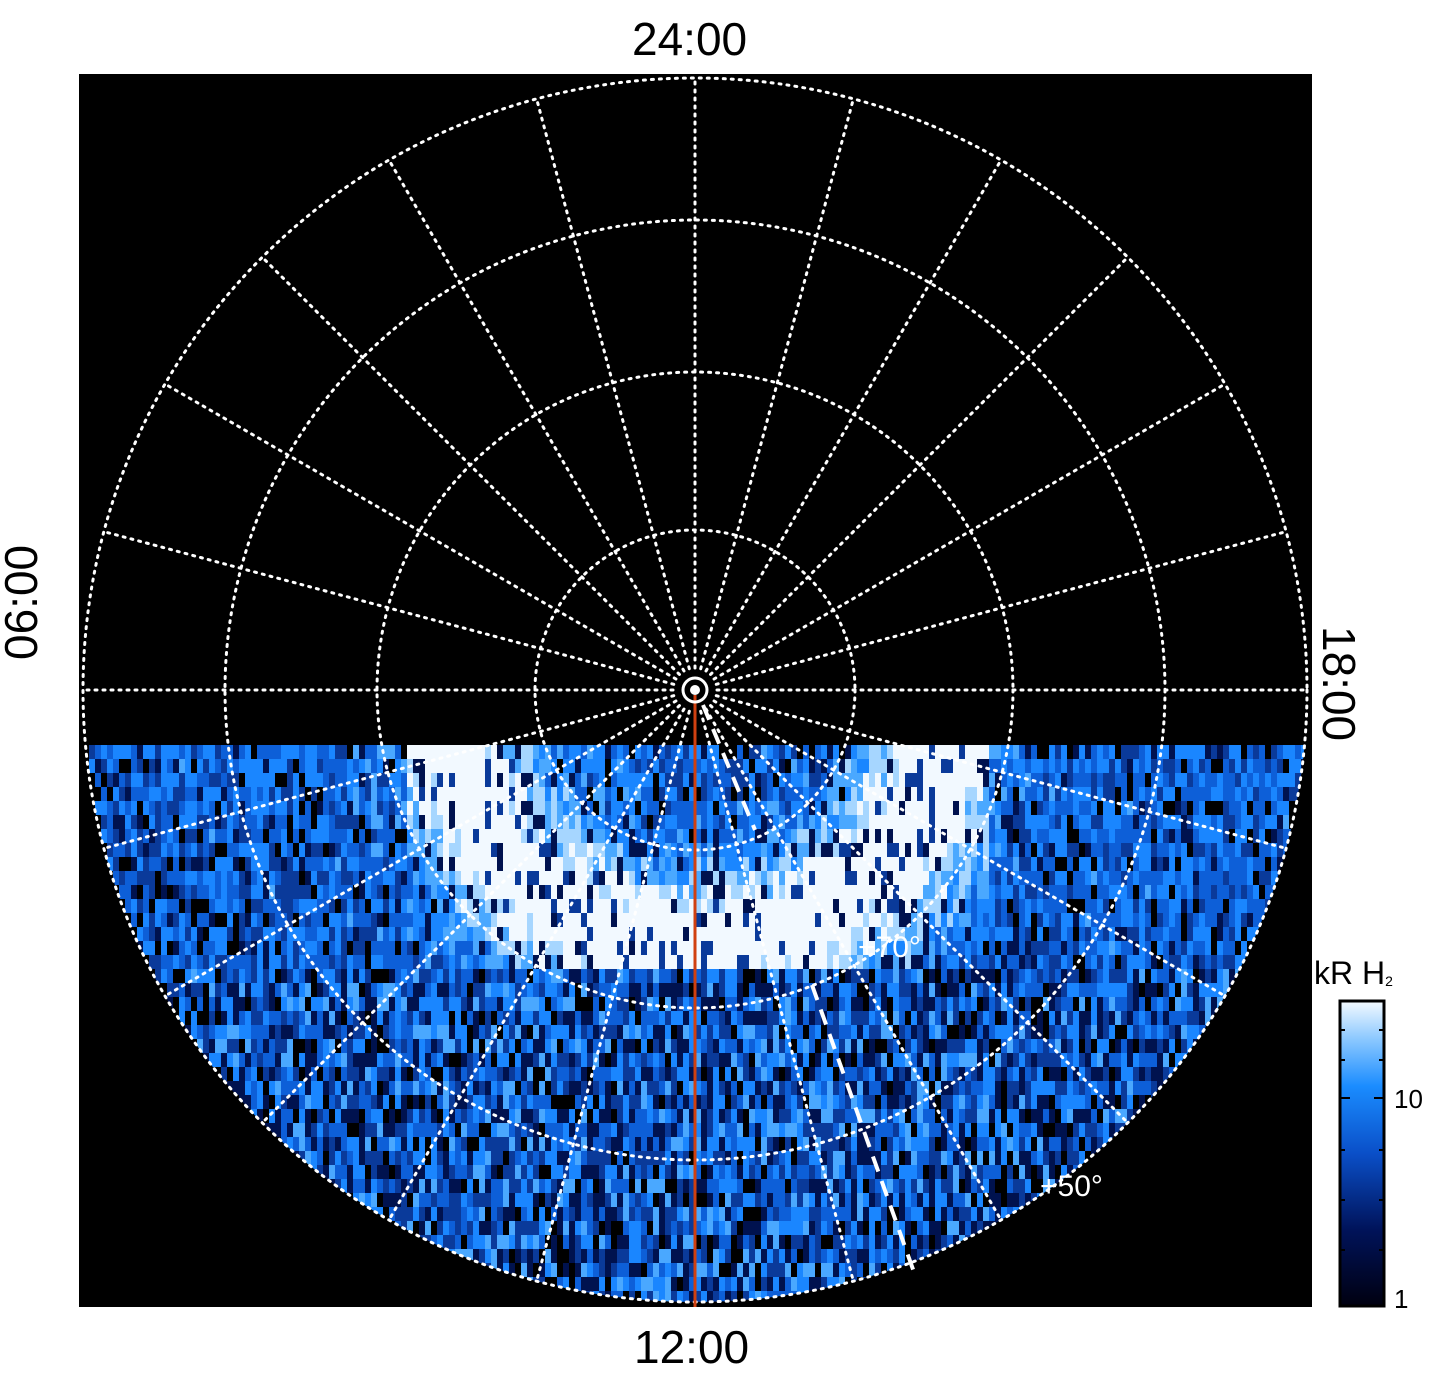 This screenshot has height=1384, width=1447. I want to click on mlt-label-left: 06:00, so click(23, 602).